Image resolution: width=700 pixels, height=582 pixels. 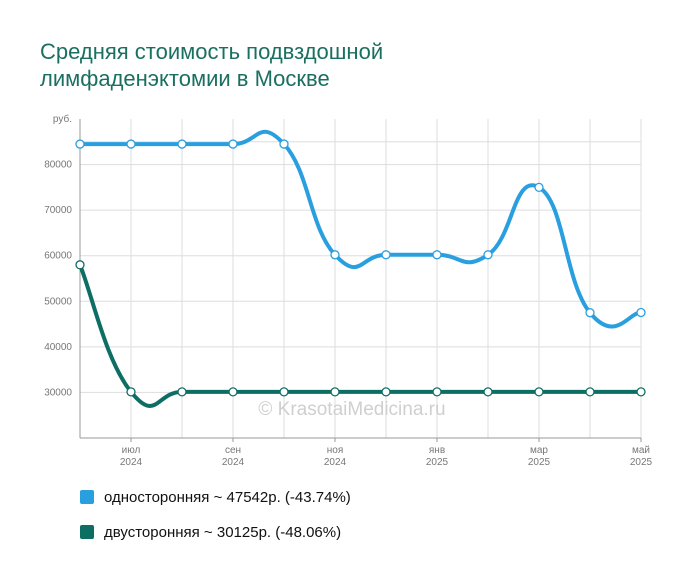 What do you see at coordinates (335, 450) in the screenshot?
I see `x-tick-label-month: ноя` at bounding box center [335, 450].